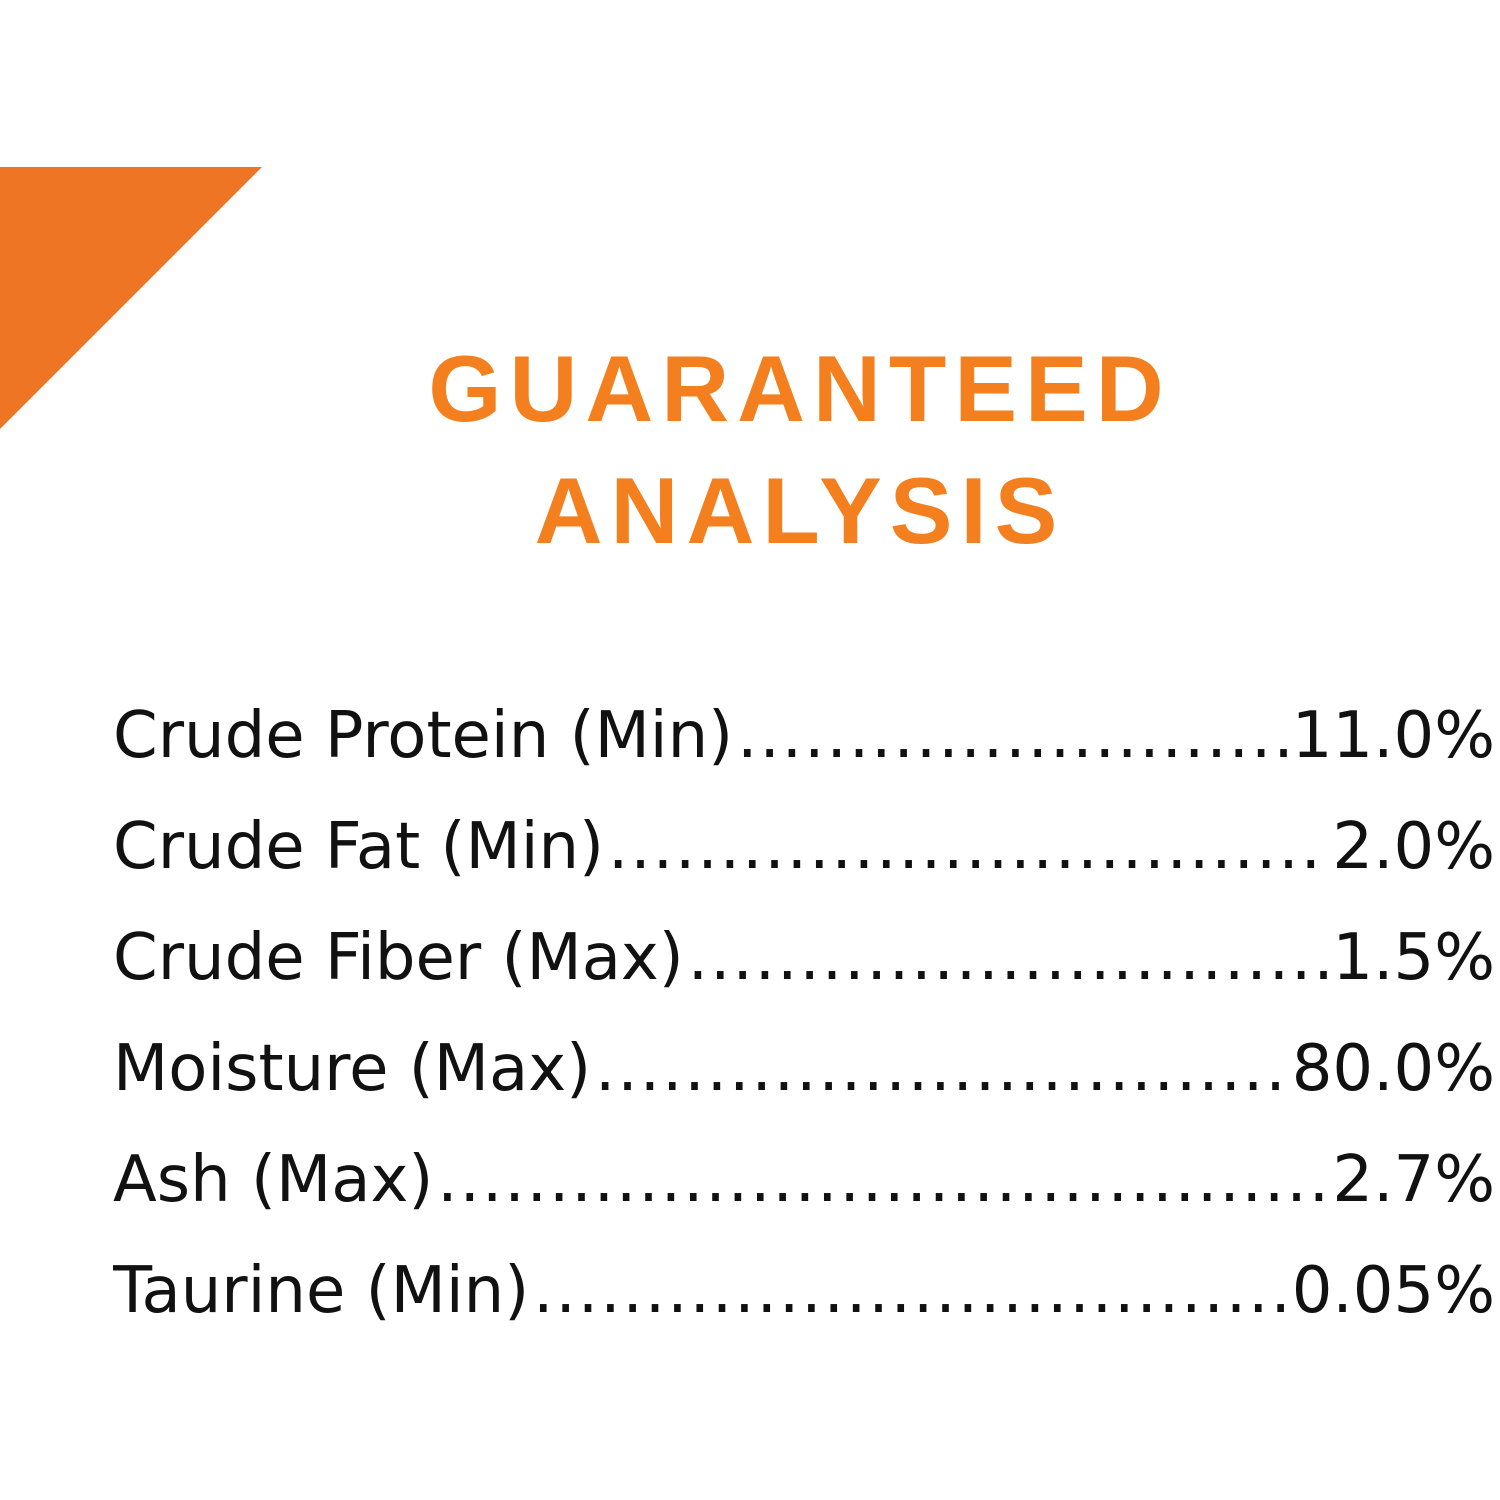  I want to click on title-line-1: GUARANTEED, so click(800, 388).